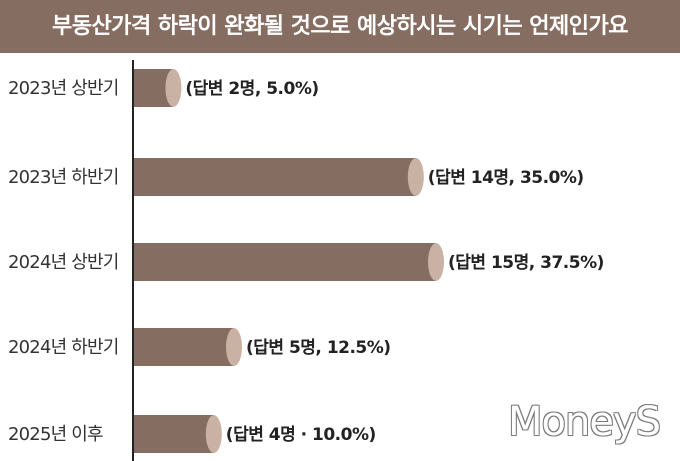 The image size is (680, 461). Describe the element at coordinates (506, 178) in the screenshot. I see `data-label: (답변 14명, 35.0%)` at that location.